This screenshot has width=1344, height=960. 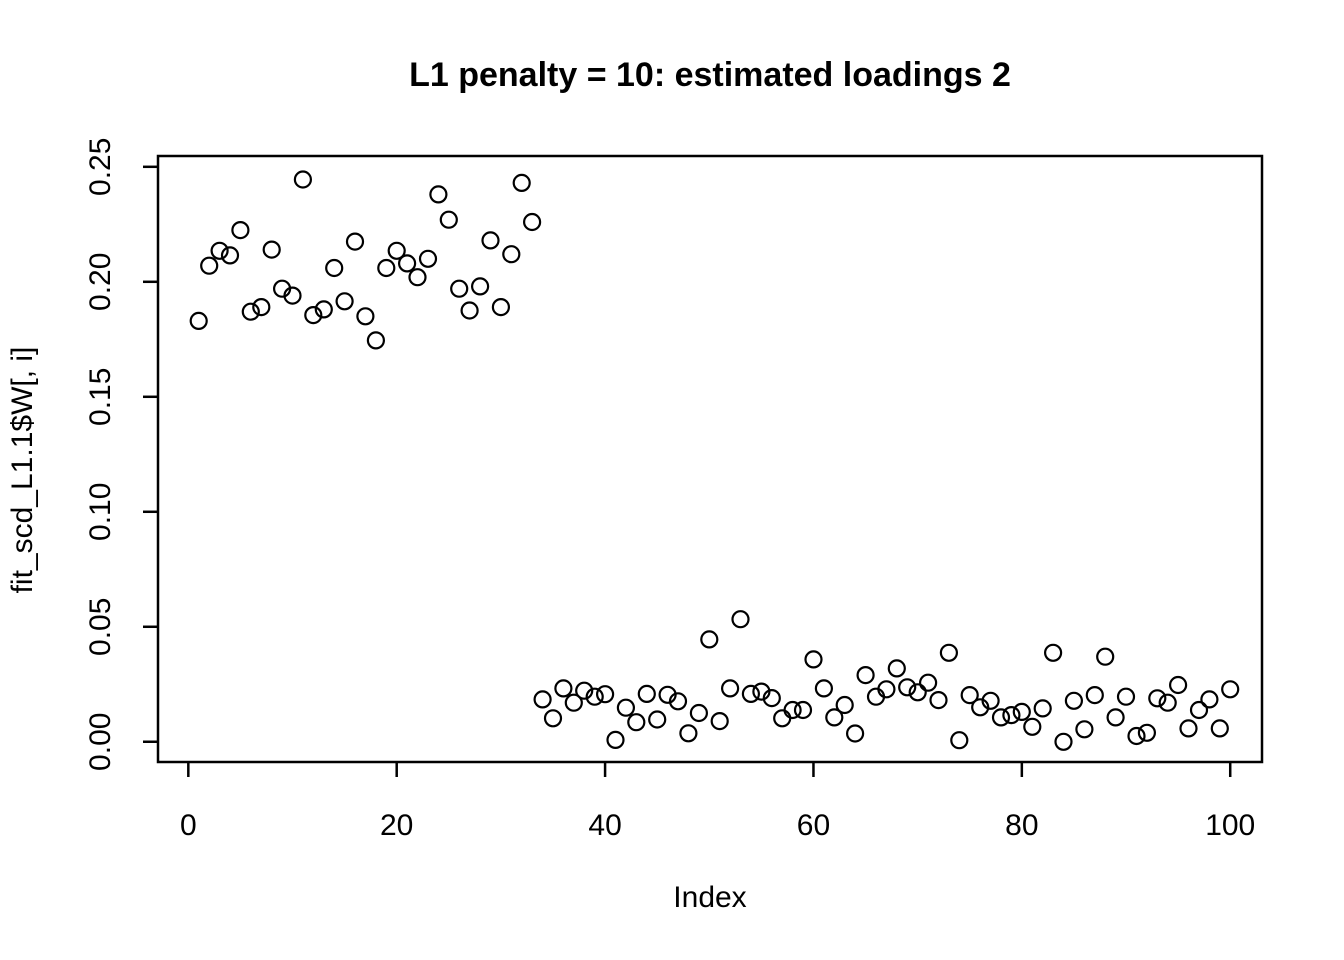 I want to click on x-axis-tick-label: 20, so click(x=396, y=825).